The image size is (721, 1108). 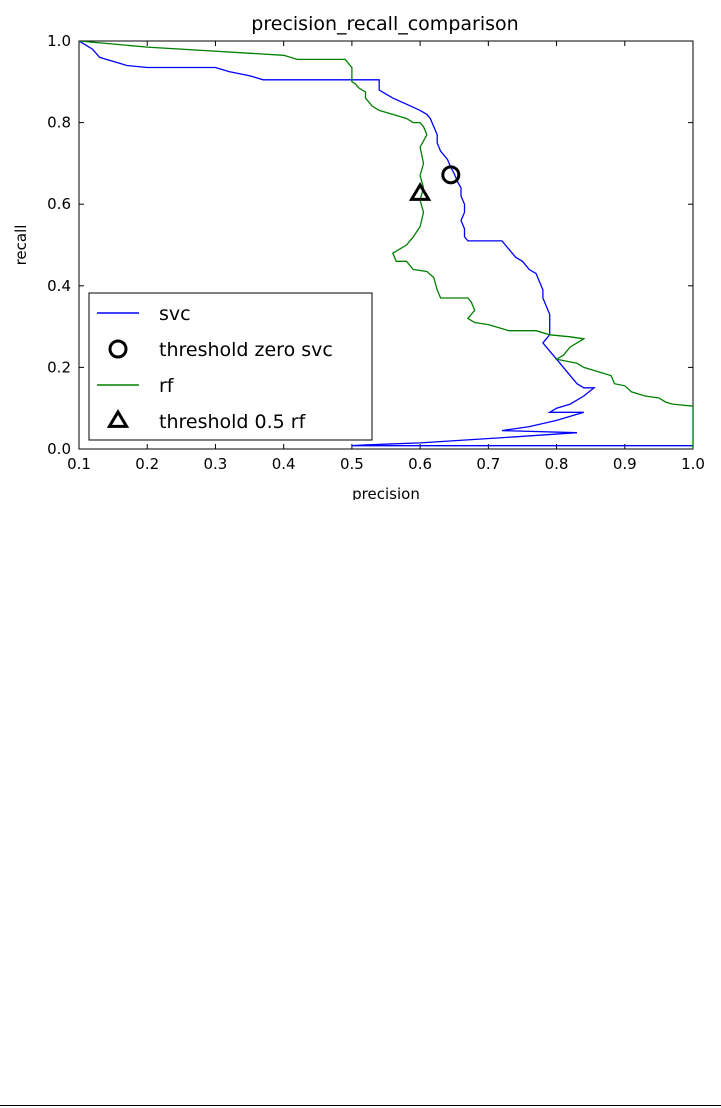 I want to click on legend-box, so click(x=230, y=366).